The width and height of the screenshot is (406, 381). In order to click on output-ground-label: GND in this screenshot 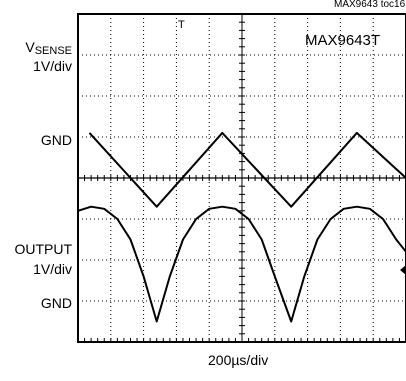, I will do `click(56, 303)`.